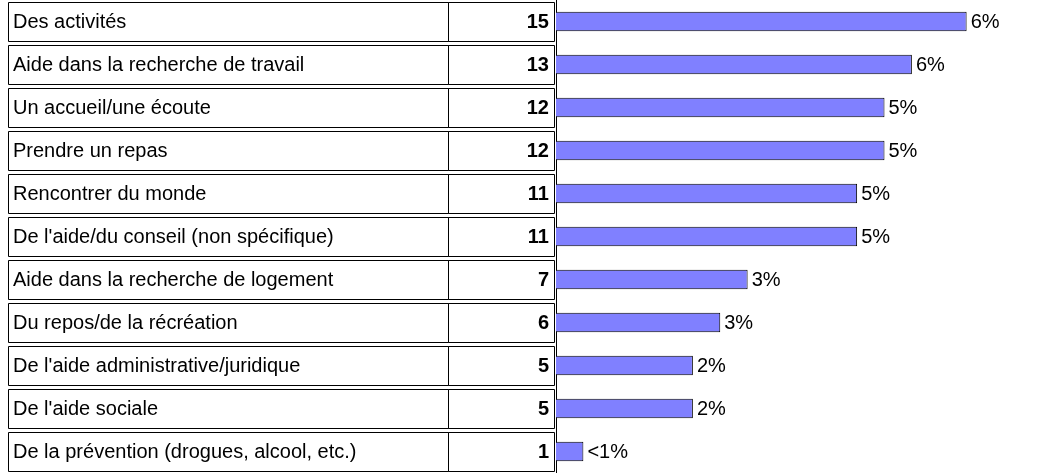 The image size is (1044, 473). What do you see at coordinates (608, 451) in the screenshot?
I see `annotation: <1%` at bounding box center [608, 451].